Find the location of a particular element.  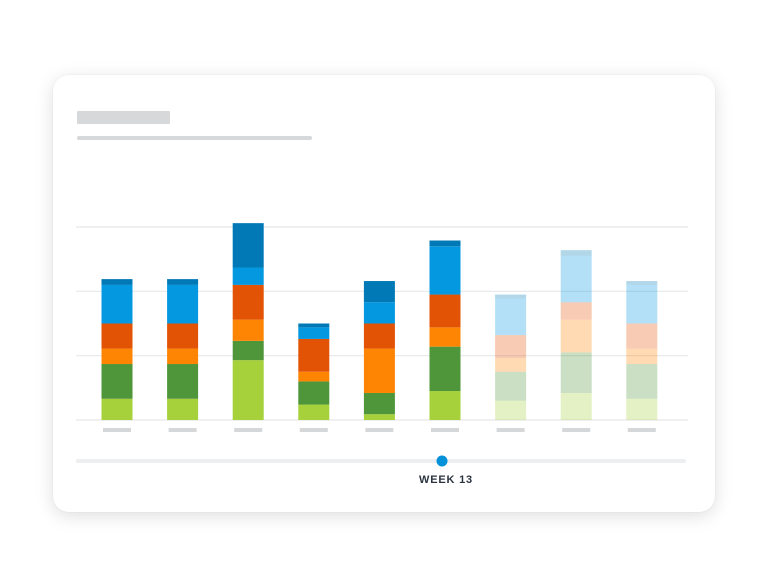

title-placeholder is located at coordinates (123, 117).